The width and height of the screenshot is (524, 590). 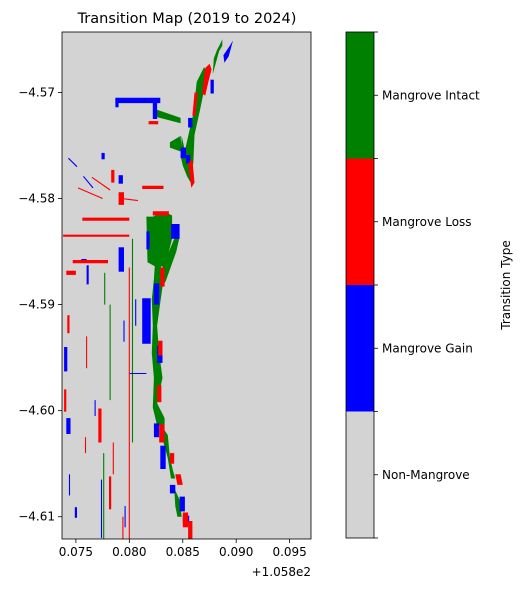 I want to click on y-tick-label: −4.58, so click(x=36, y=199).